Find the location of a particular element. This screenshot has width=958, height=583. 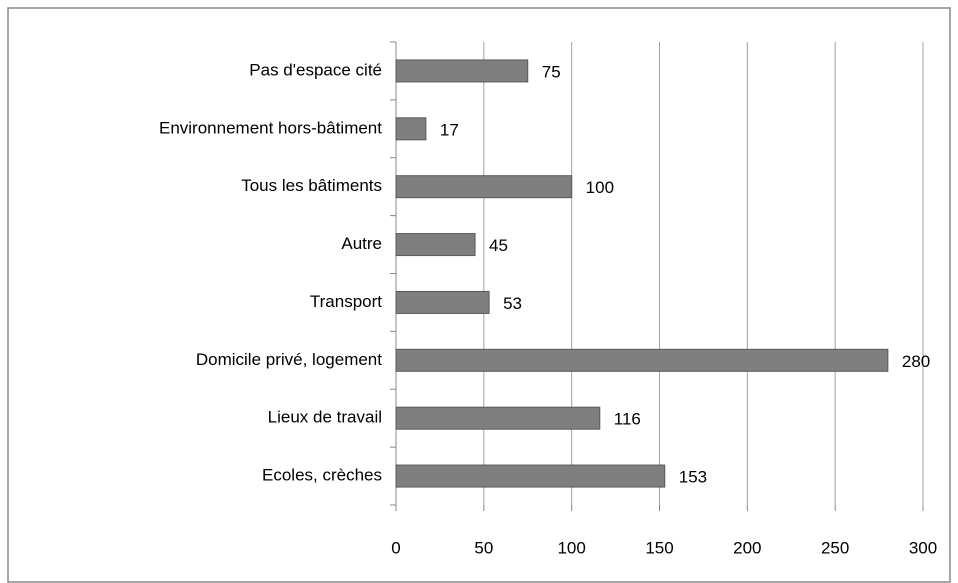

x-tick-label: 200 is located at coordinates (747, 547).